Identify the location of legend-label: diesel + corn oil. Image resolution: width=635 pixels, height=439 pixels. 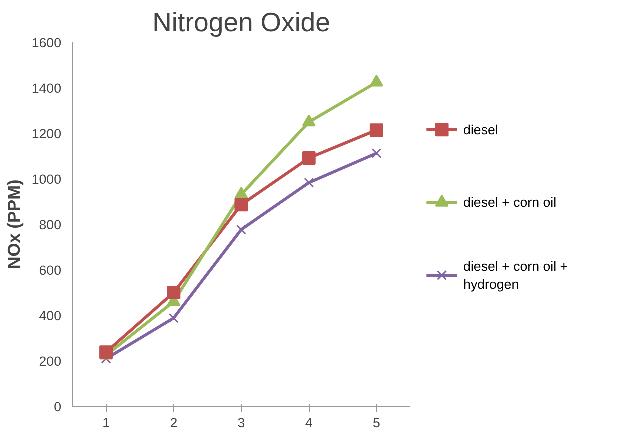
(510, 202).